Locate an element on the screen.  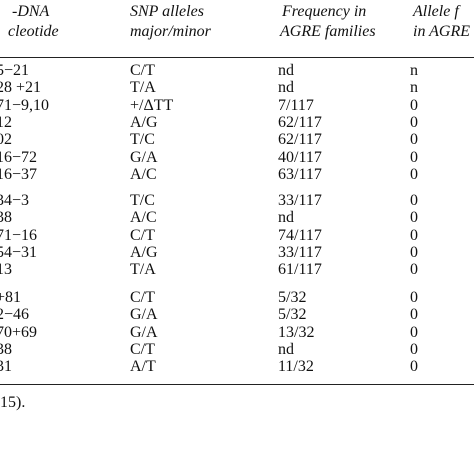
cell: 31 is located at coordinates (6, 367).